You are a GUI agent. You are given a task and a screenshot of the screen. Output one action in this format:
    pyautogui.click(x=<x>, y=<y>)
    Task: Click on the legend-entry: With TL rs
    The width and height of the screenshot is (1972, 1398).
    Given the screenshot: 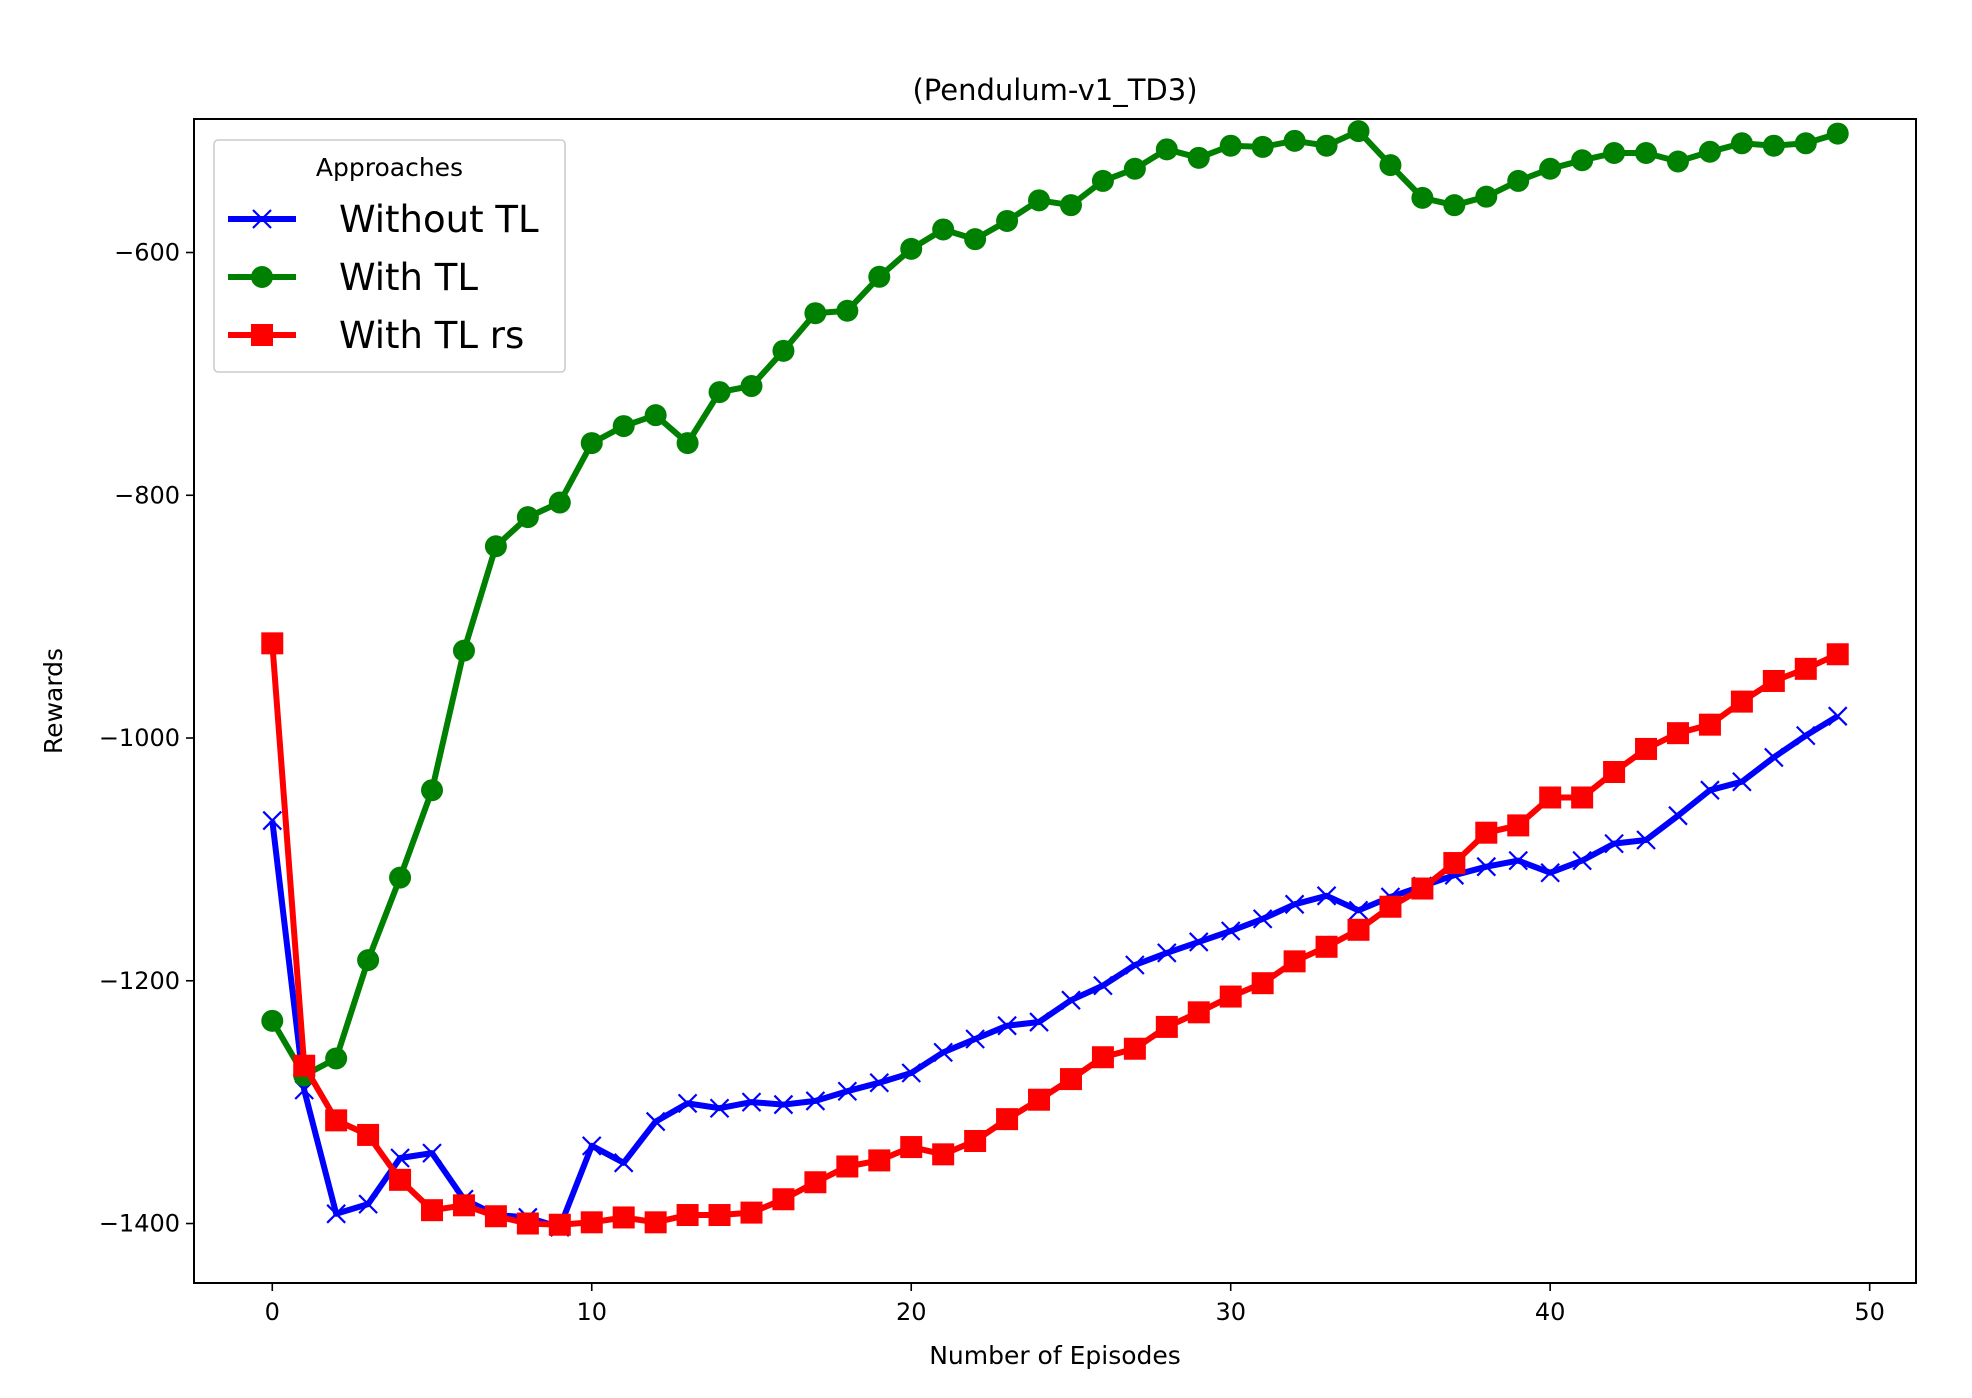 What is the action you would take?
    pyautogui.click(x=376, y=335)
    